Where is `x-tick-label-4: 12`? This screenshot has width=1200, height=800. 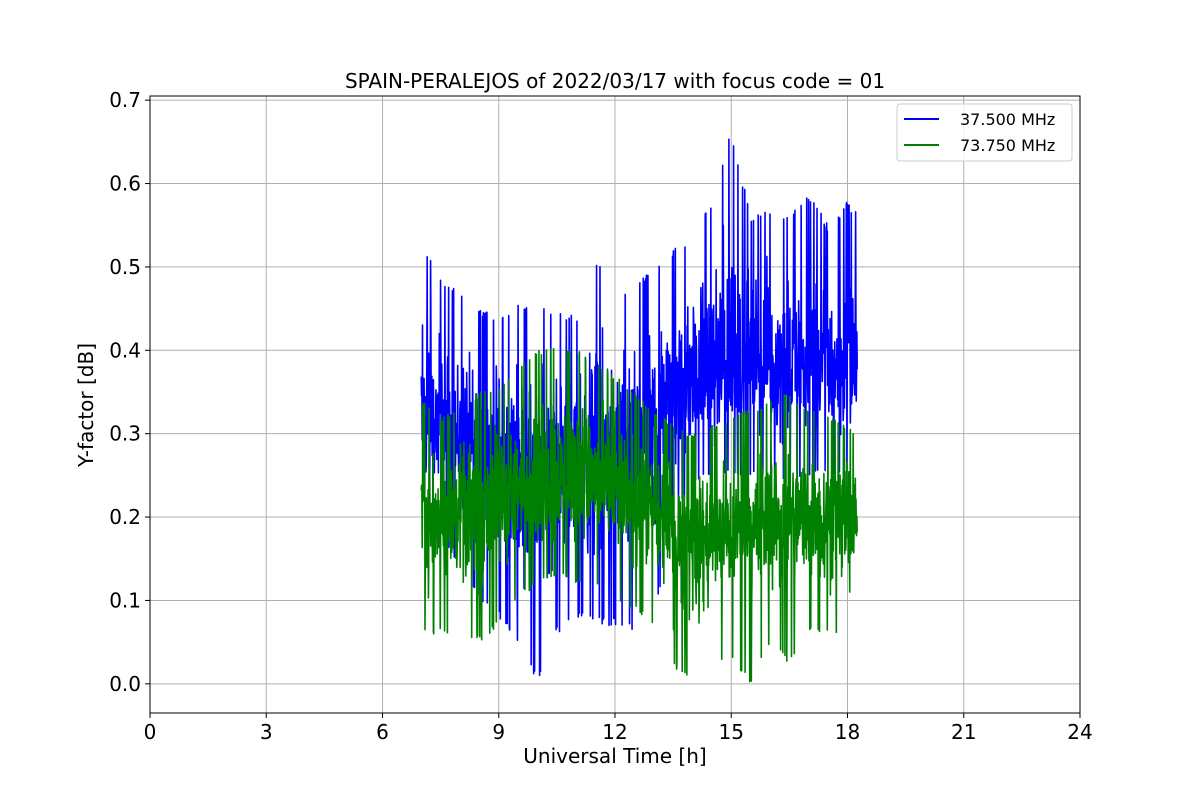
x-tick-label-4: 12 is located at coordinates (614, 732).